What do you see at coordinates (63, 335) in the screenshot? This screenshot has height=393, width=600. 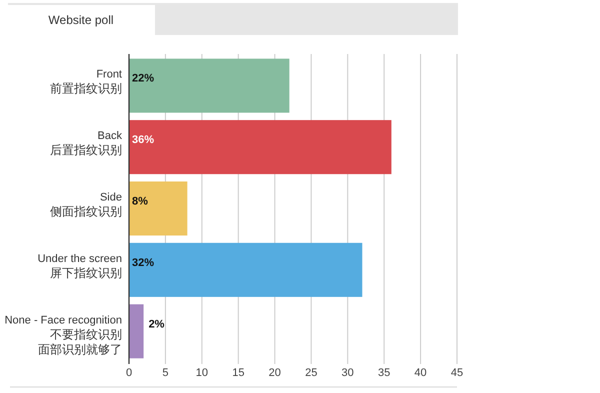 I see `y-tick-label: None - Face recognition 不要指纹识别面部识别就够了` at bounding box center [63, 335].